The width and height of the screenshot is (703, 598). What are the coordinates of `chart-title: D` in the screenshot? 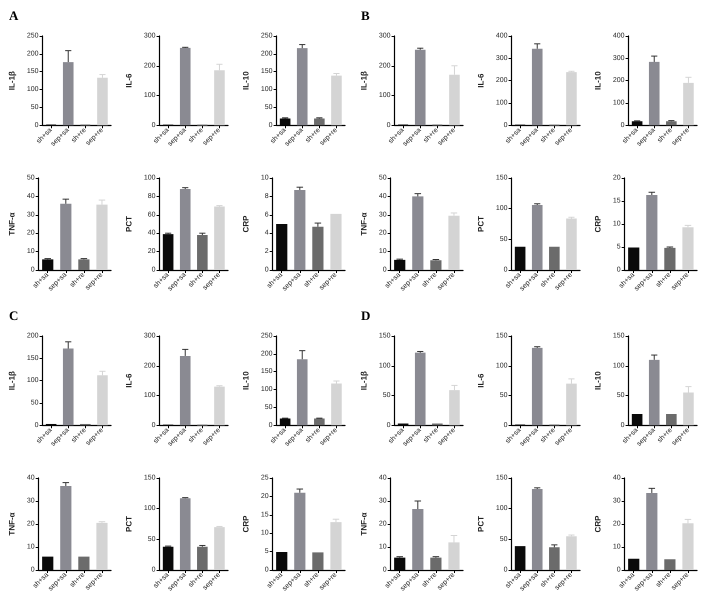 It's located at (365, 315).